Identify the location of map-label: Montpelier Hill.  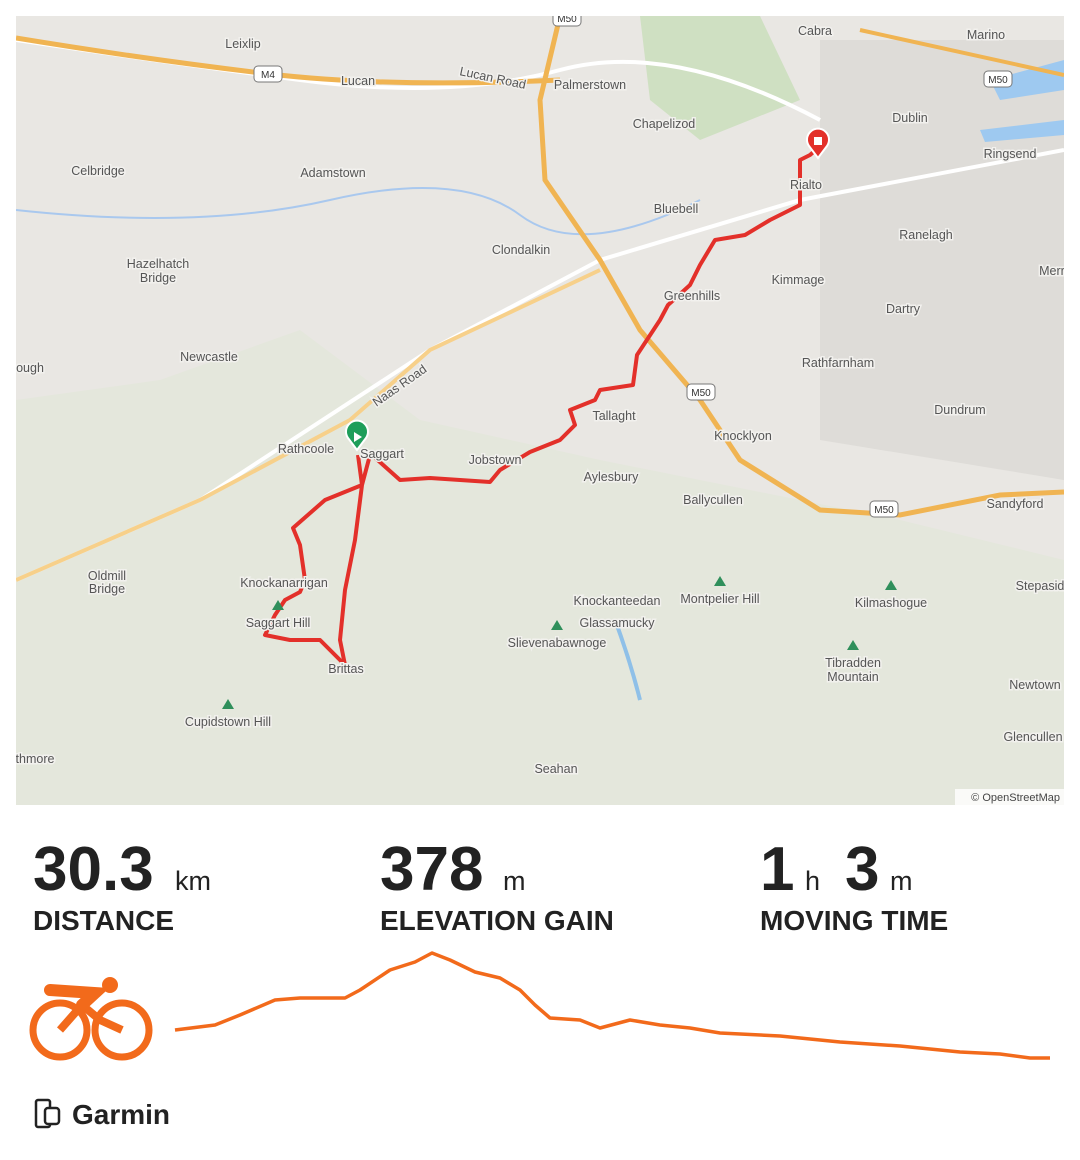
(719, 599).